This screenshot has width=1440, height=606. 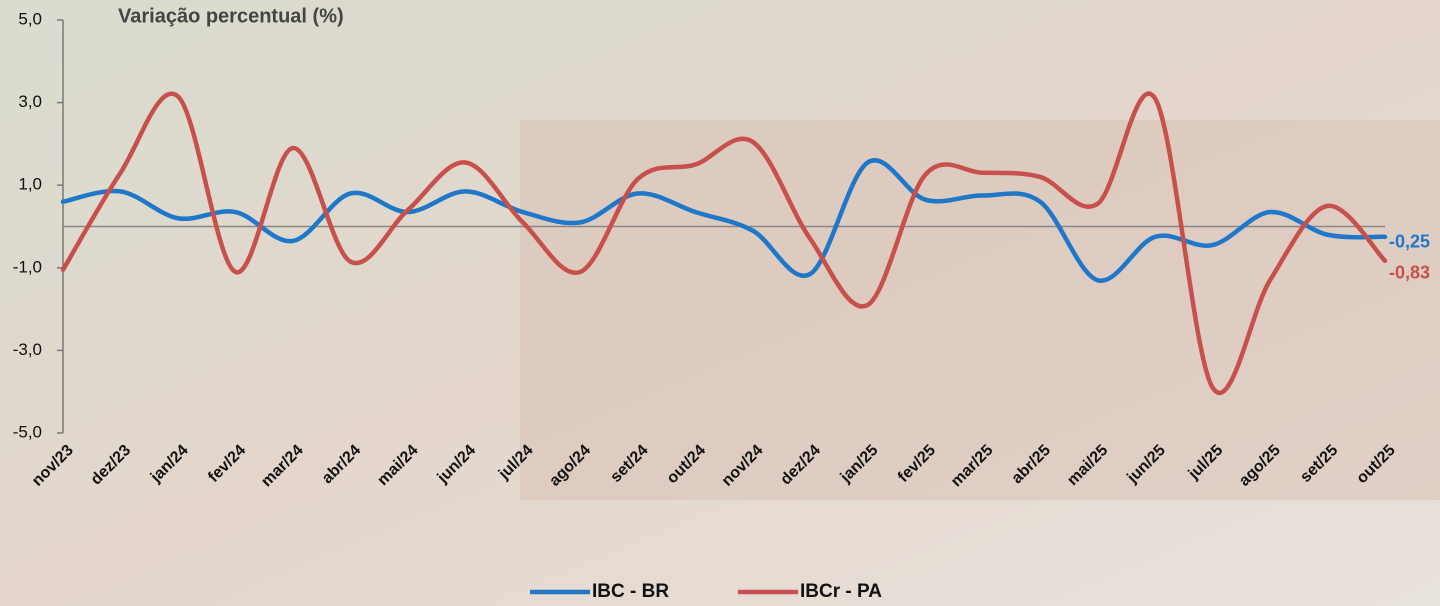 I want to click on legend-label: IBCr - PA, so click(x=841, y=591).